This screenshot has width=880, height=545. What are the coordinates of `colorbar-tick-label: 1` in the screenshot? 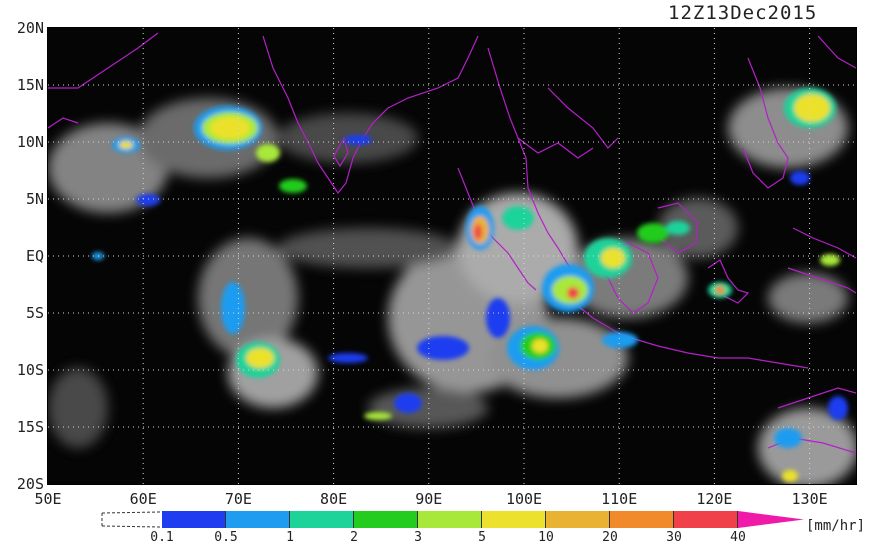 It's located at (290, 537).